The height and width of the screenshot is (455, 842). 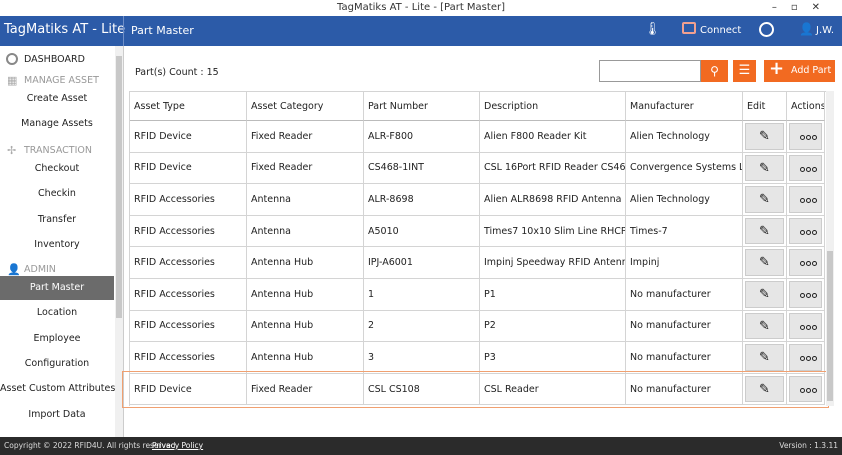 What do you see at coordinates (684, 295) in the screenshot?
I see `table-cell: No manufacturer` at bounding box center [684, 295].